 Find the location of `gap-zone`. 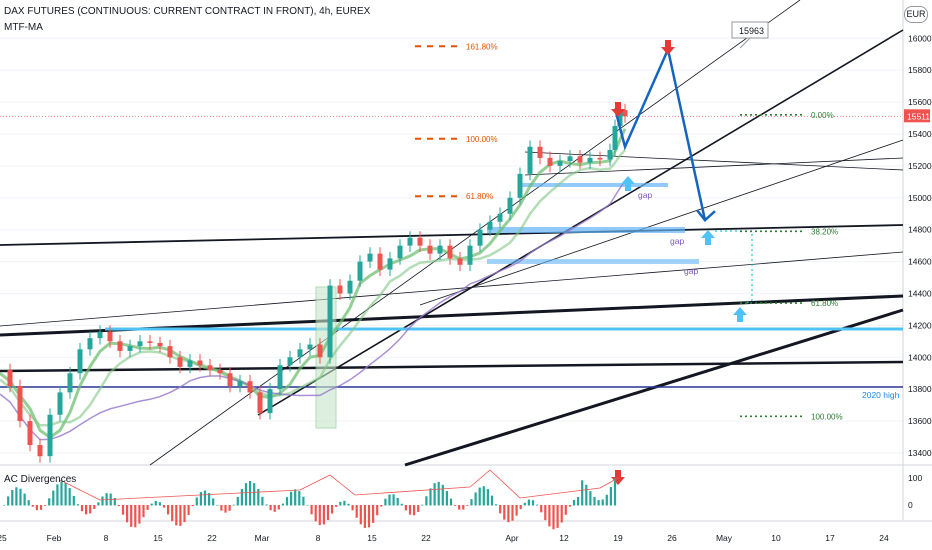

gap-zone is located at coordinates (593, 261).